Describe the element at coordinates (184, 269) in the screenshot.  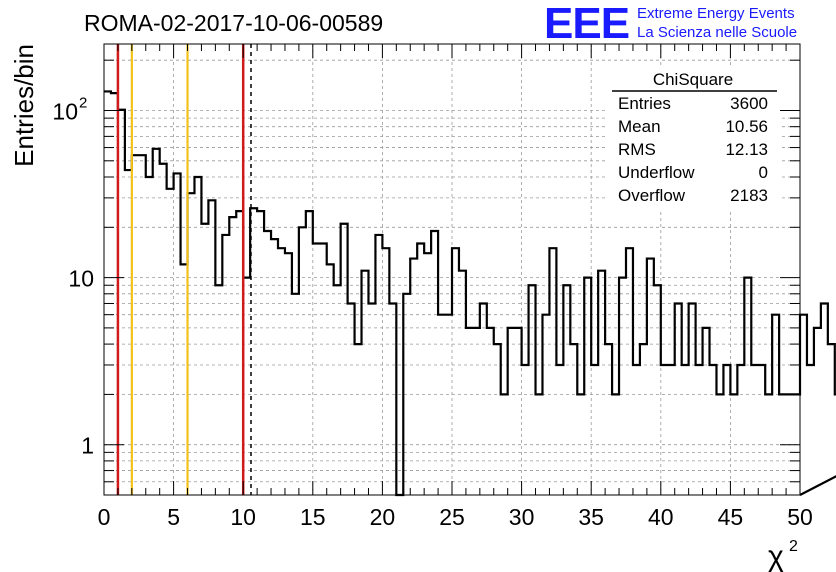
I see `marker-lines` at that location.